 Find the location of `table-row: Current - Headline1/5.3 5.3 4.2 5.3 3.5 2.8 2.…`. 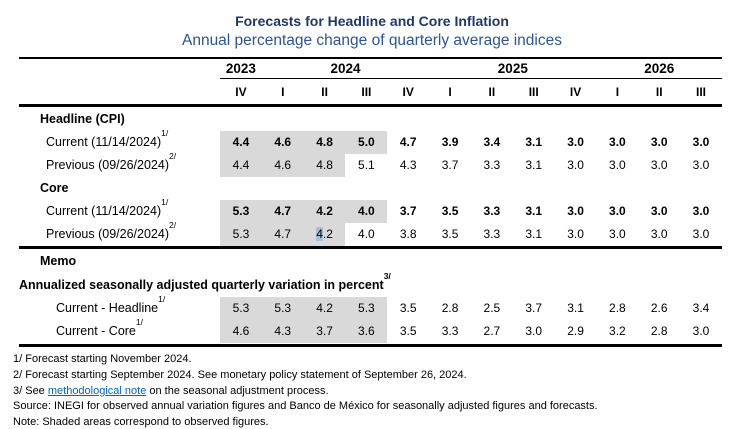

table-row: Current - Headline1/5.3 5.3 4.2 5.3 3.5 2.8 2.… is located at coordinates (368, 307).